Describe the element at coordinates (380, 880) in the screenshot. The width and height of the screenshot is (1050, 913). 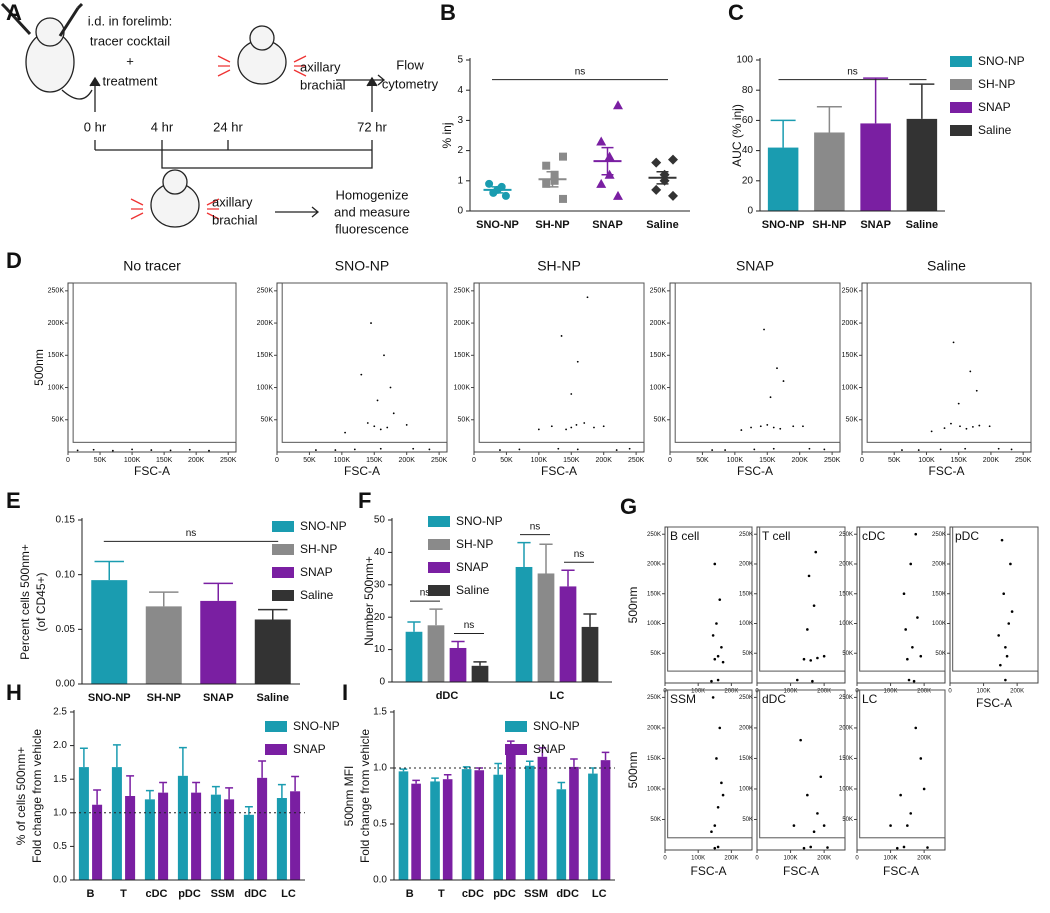
I see `y-tick-label: 0.0` at that location.